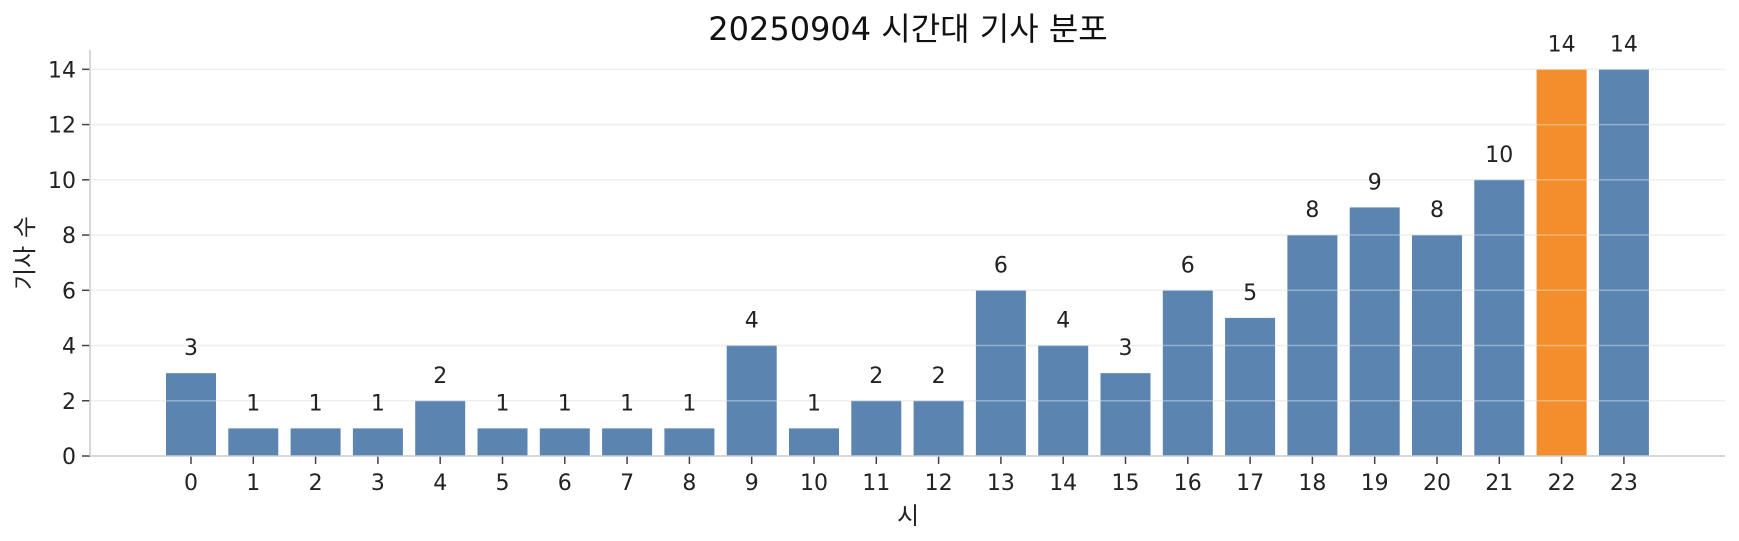  Describe the element at coordinates (378, 483) in the screenshot. I see `x-tick-label: 3` at that location.